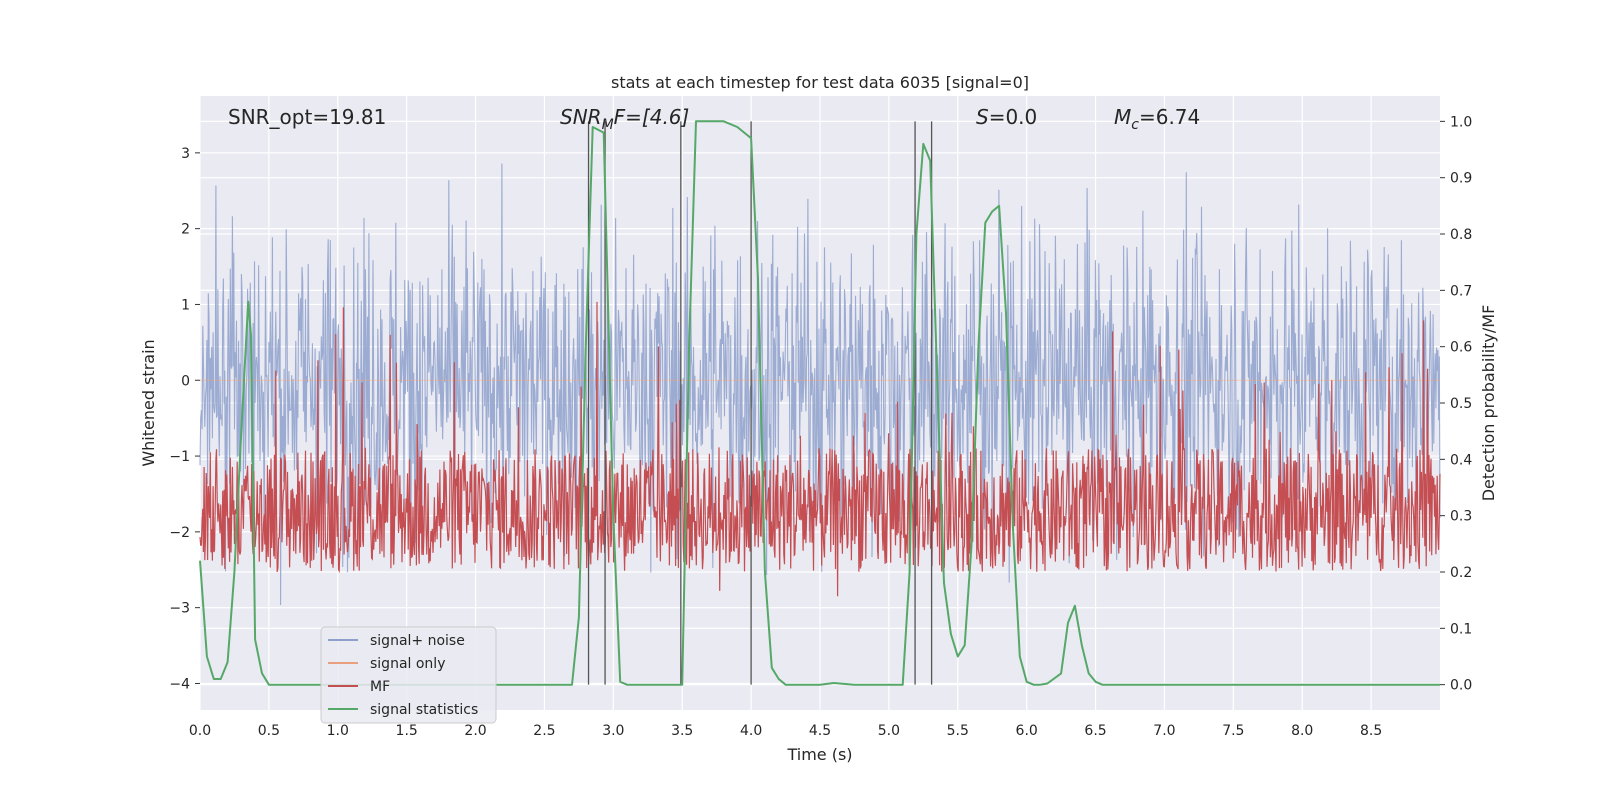  Describe the element at coordinates (1461, 460) in the screenshot. I see `y-right-tick-label-6: 0.4` at that location.